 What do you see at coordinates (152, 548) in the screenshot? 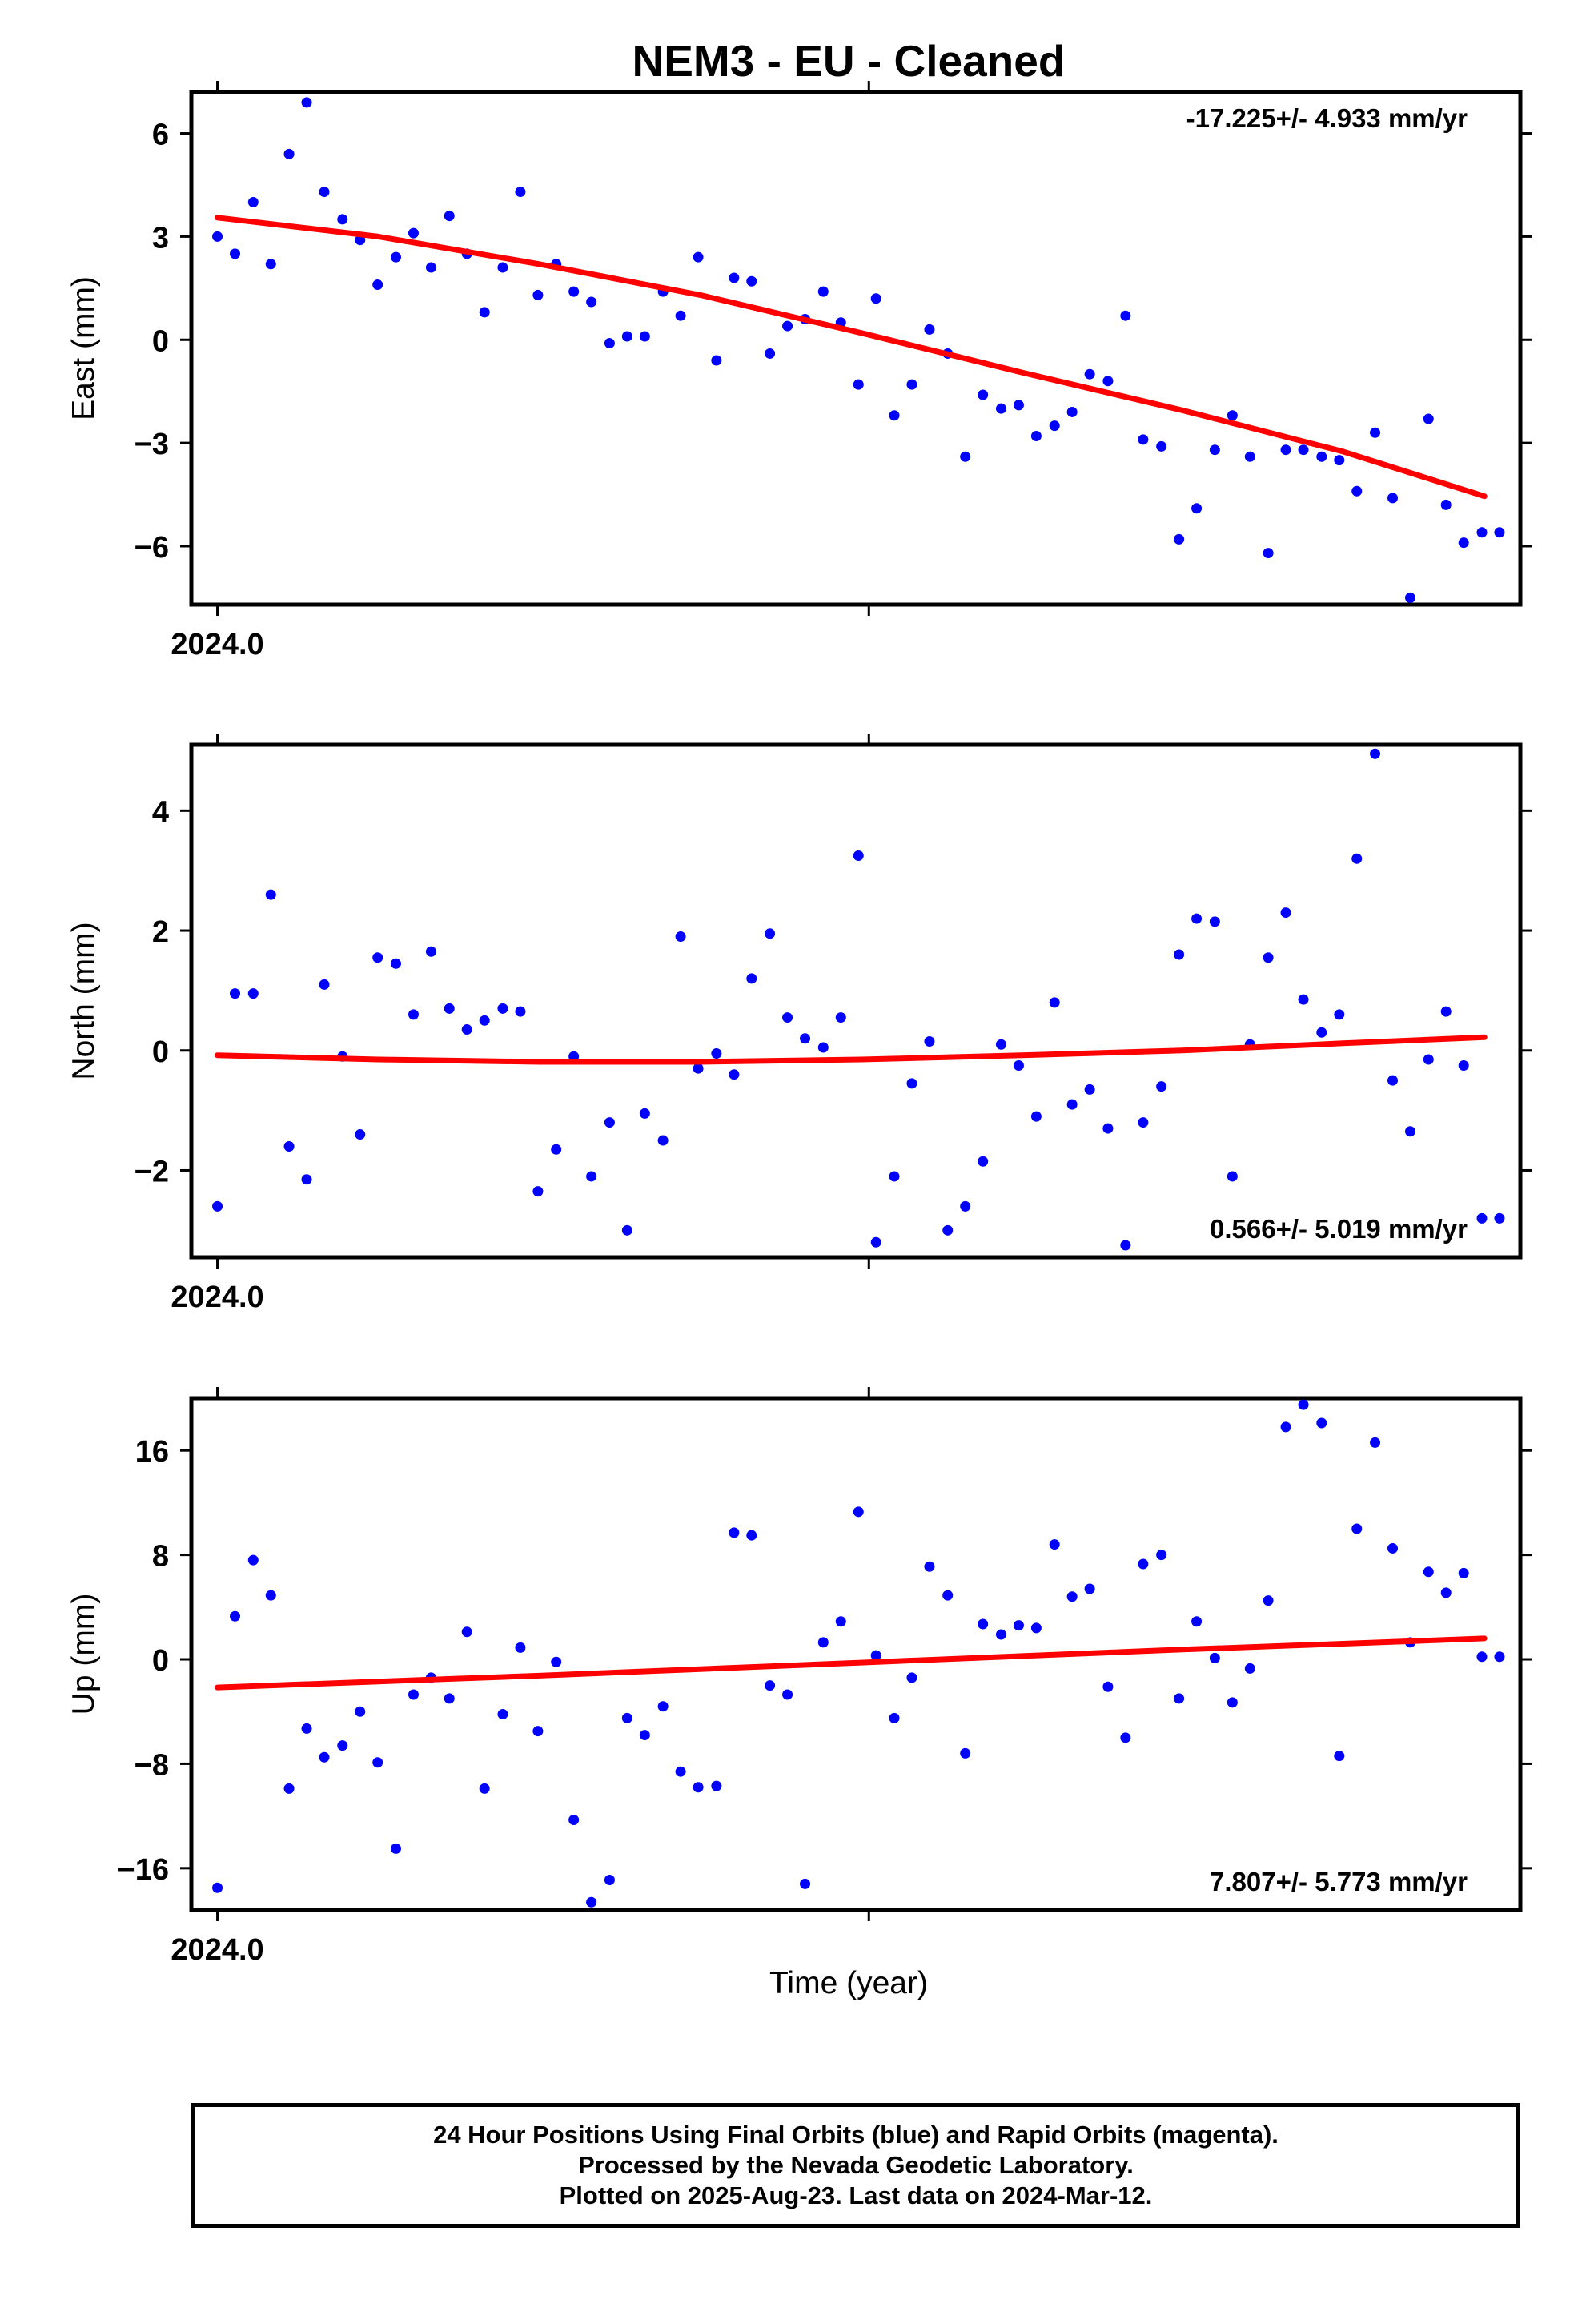
I see `y-tick-label: −6` at bounding box center [152, 548].